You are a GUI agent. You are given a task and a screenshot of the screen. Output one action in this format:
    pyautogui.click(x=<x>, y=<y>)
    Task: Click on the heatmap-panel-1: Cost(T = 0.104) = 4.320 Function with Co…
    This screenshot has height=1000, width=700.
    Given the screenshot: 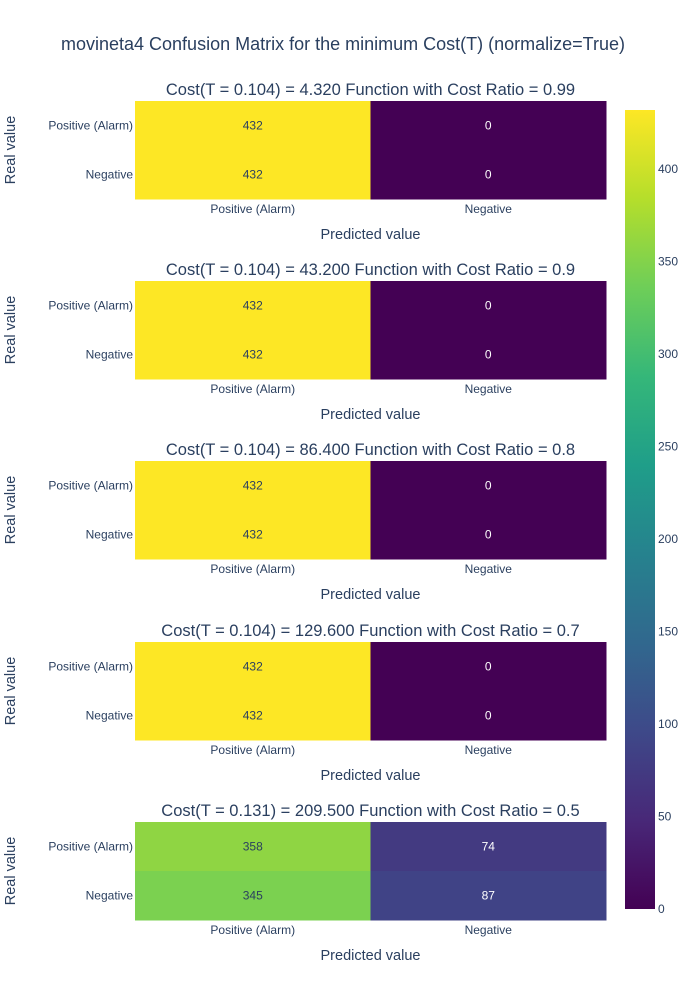 What is the action you would take?
    pyautogui.click(x=305, y=162)
    